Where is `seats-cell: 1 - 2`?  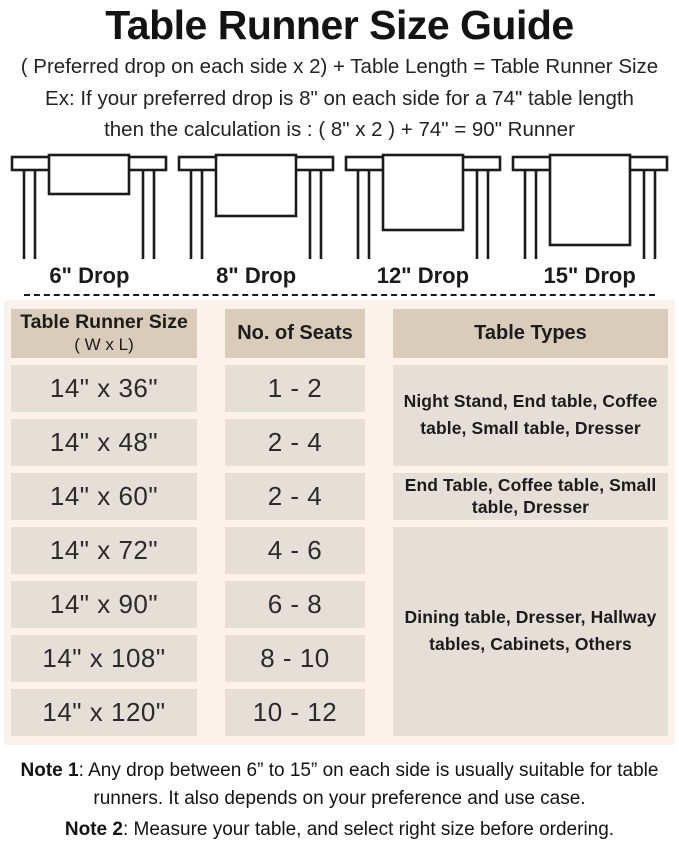 seats-cell: 1 - 2 is located at coordinates (295, 388).